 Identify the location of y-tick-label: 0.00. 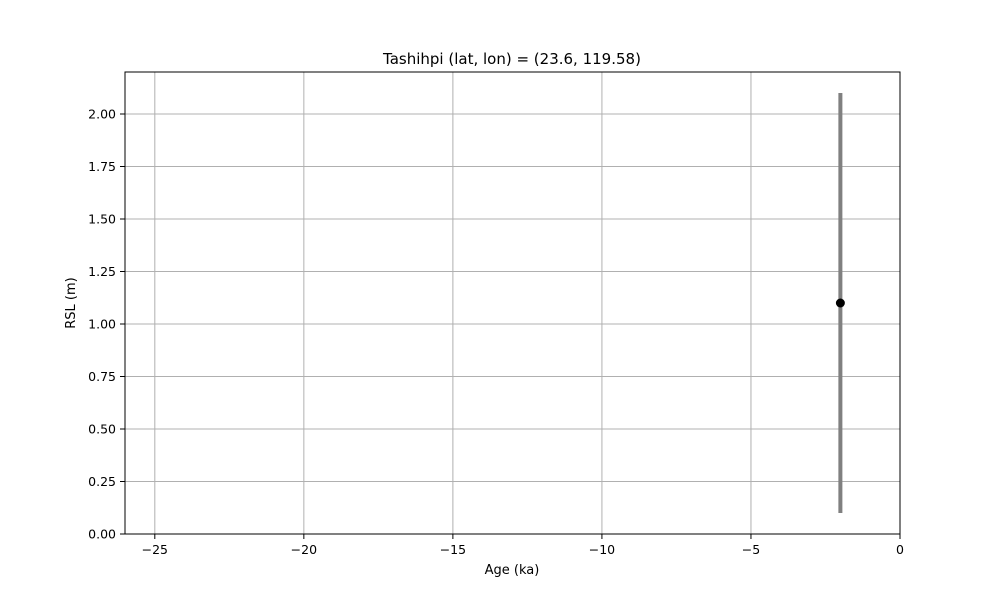
(102, 534).